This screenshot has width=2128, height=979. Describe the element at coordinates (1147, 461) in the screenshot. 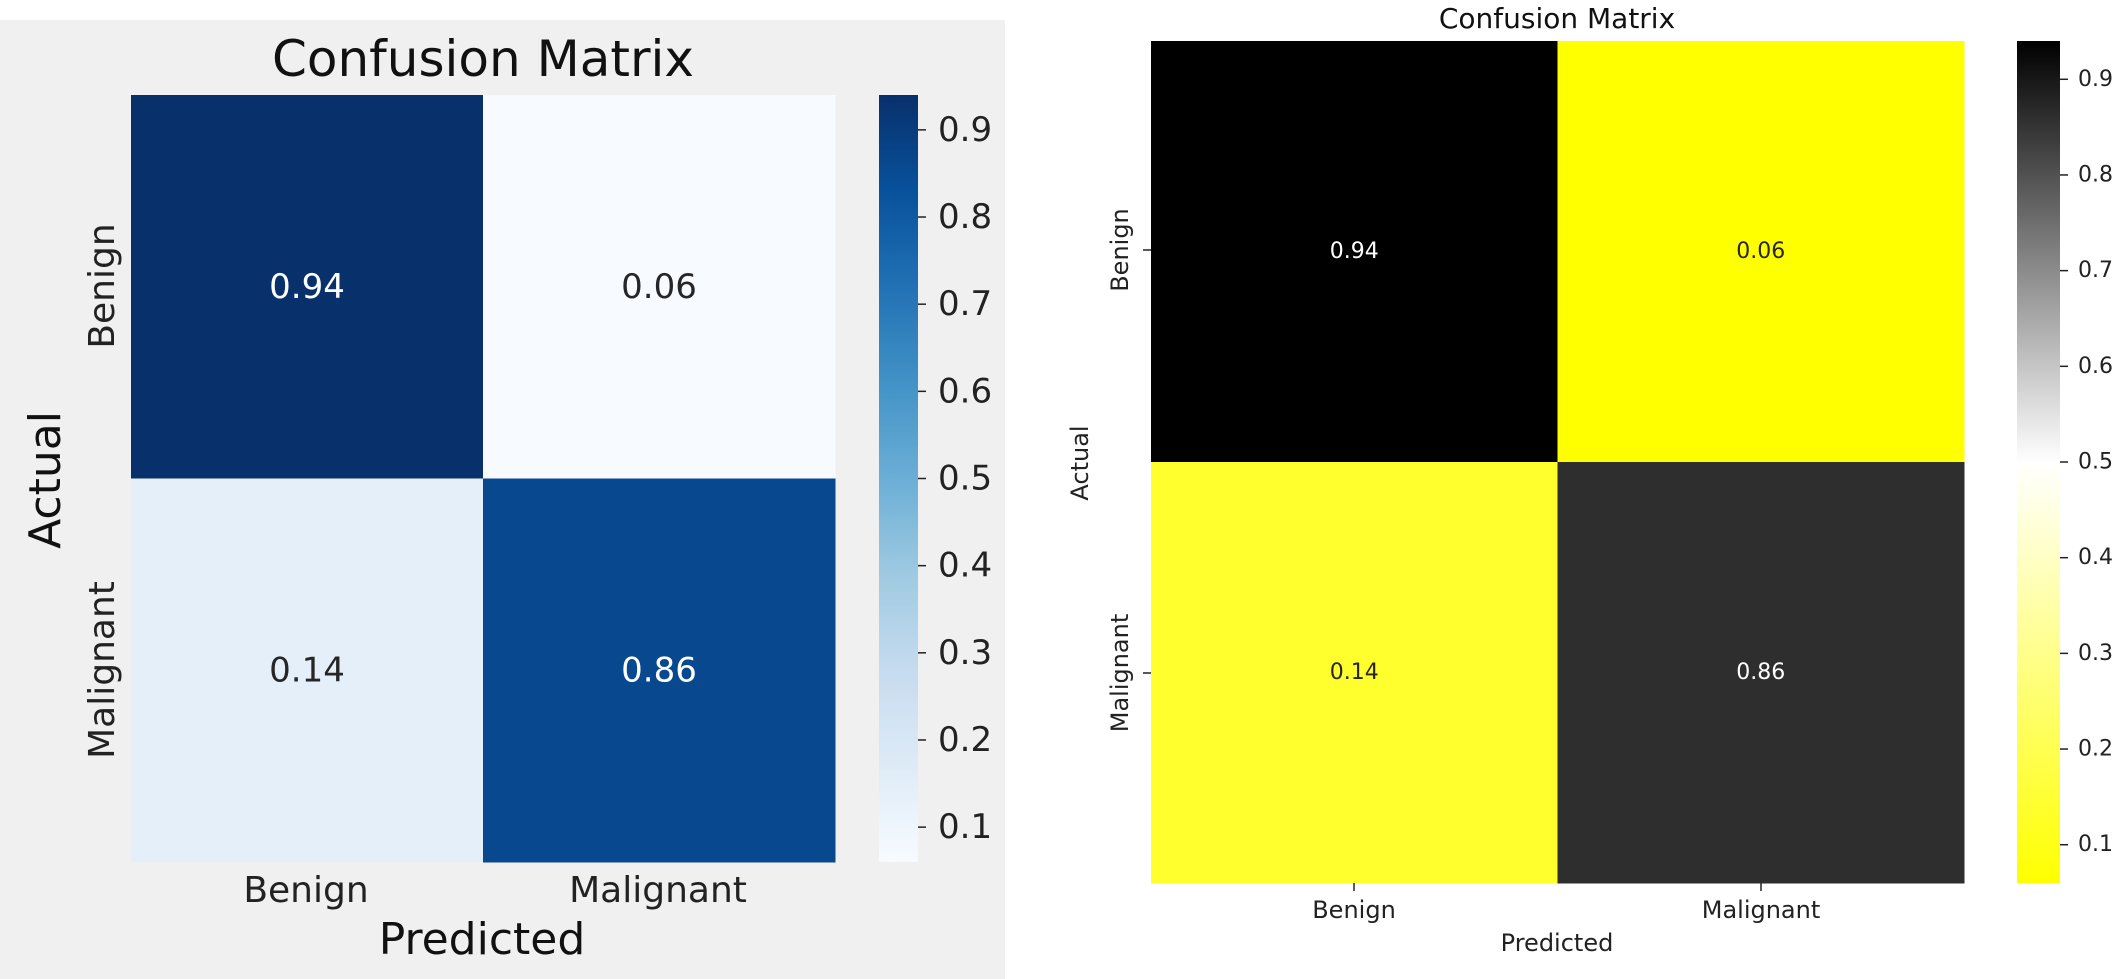

I see `right-y-tick-marks` at that location.